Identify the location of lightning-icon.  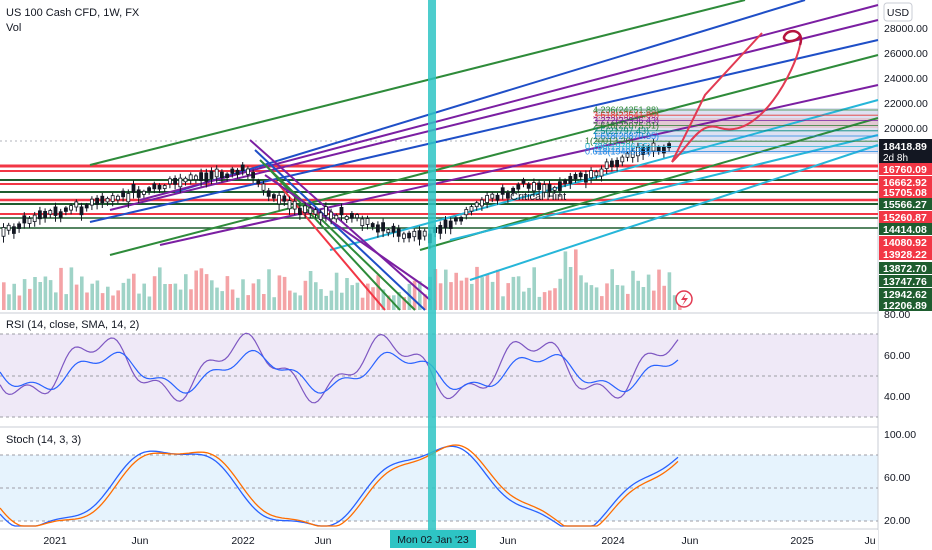
(684, 299).